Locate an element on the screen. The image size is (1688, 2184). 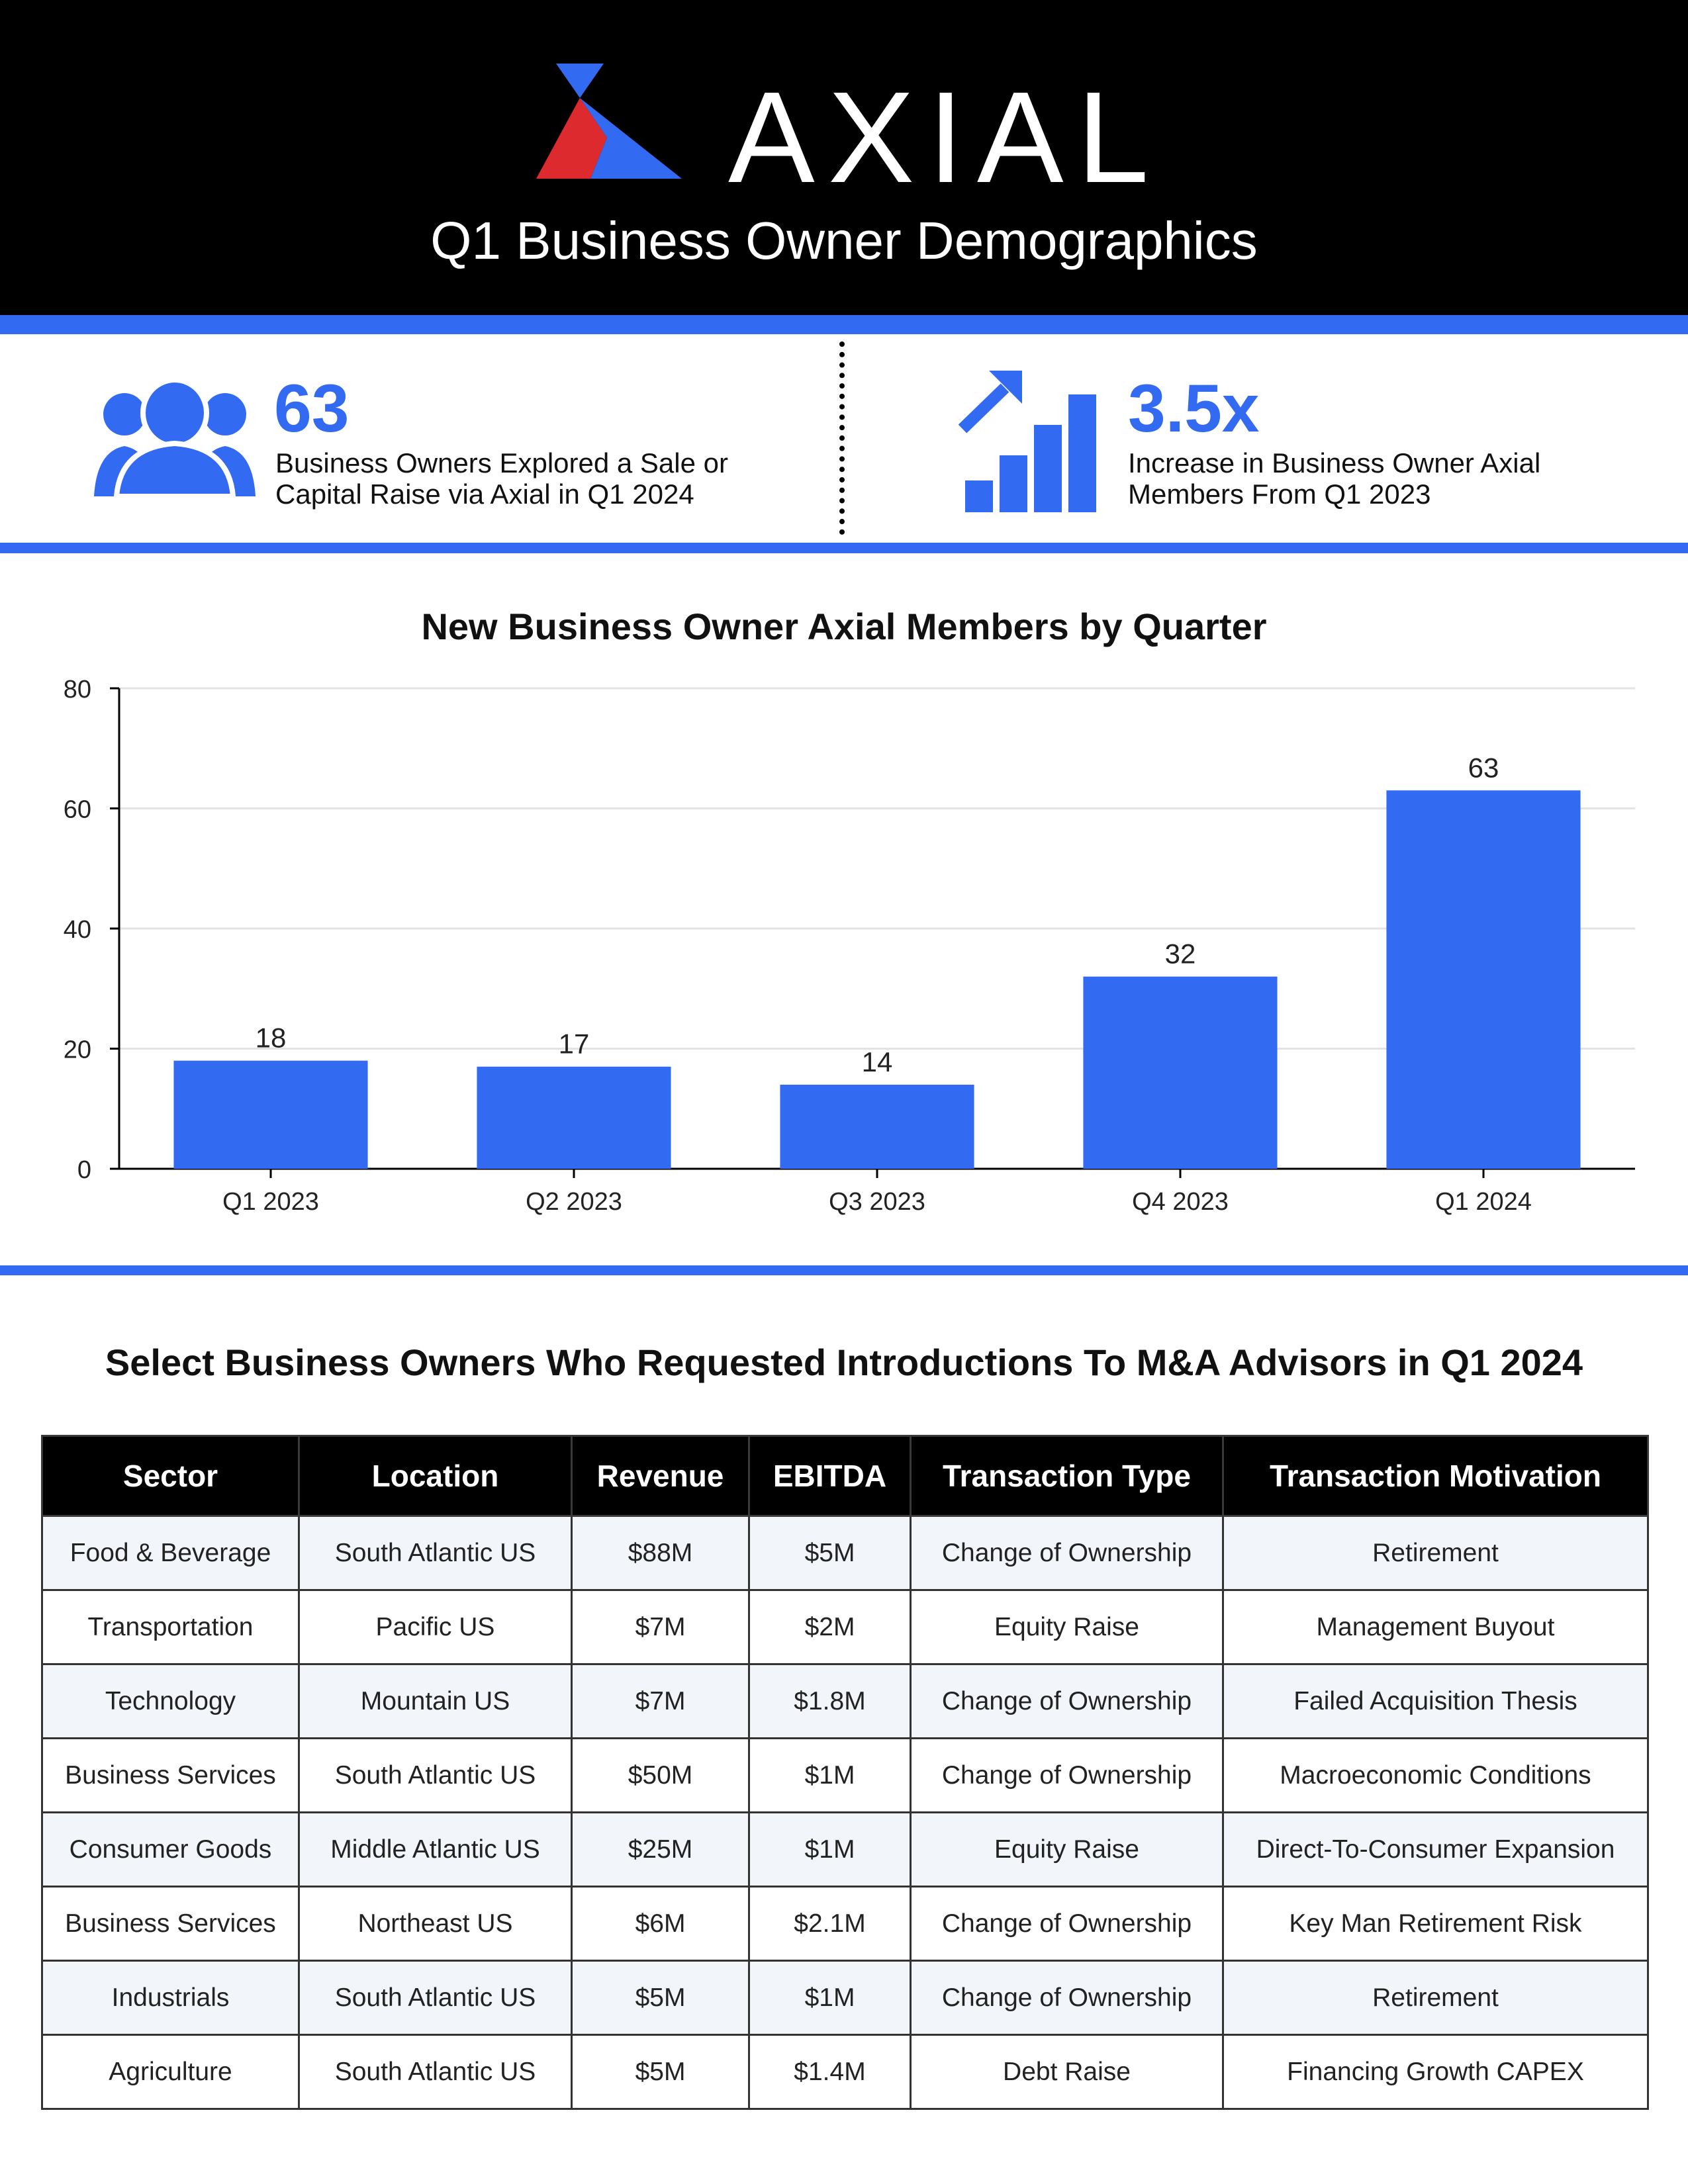
table-cell: $1.8M is located at coordinates (830, 1701).